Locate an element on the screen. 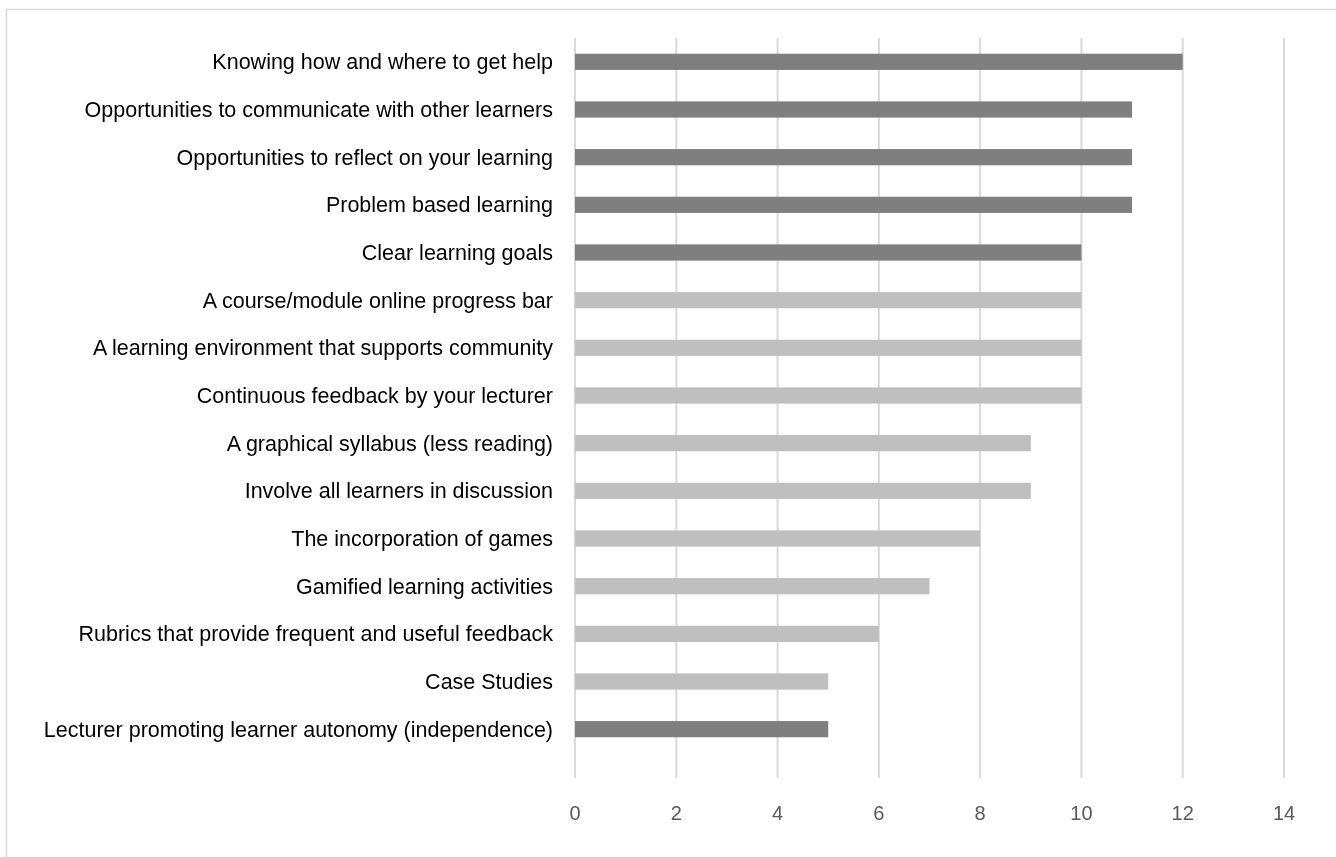 The image size is (1336, 857). x-tick-label: 14 is located at coordinates (1284, 813).